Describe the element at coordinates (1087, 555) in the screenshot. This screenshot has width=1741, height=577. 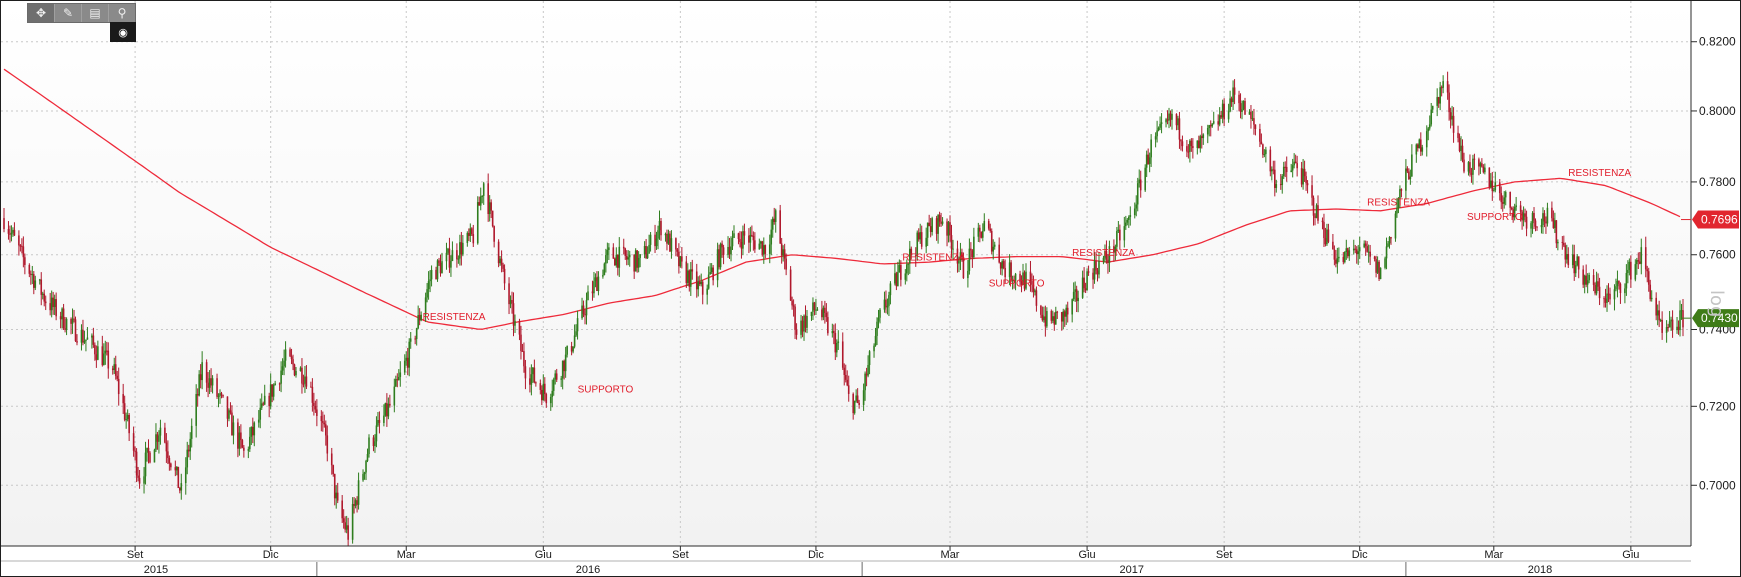
I see `x-month-label: Giu` at that location.